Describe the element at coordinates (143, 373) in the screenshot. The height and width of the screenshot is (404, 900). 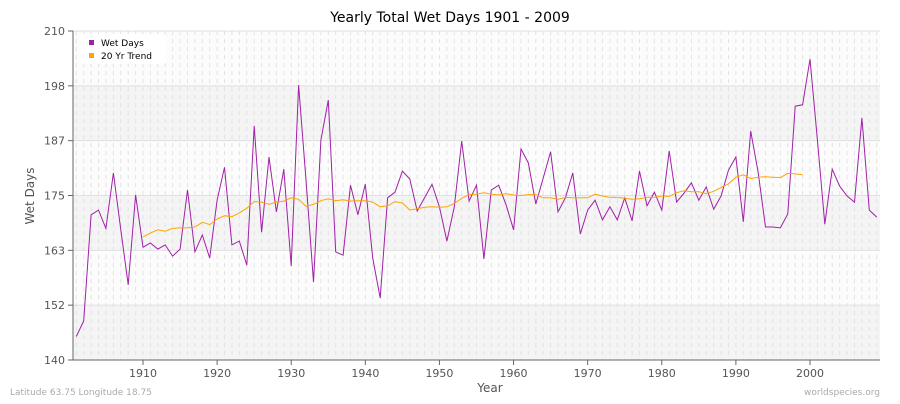
I see `x-tick-label: 1910` at that location.